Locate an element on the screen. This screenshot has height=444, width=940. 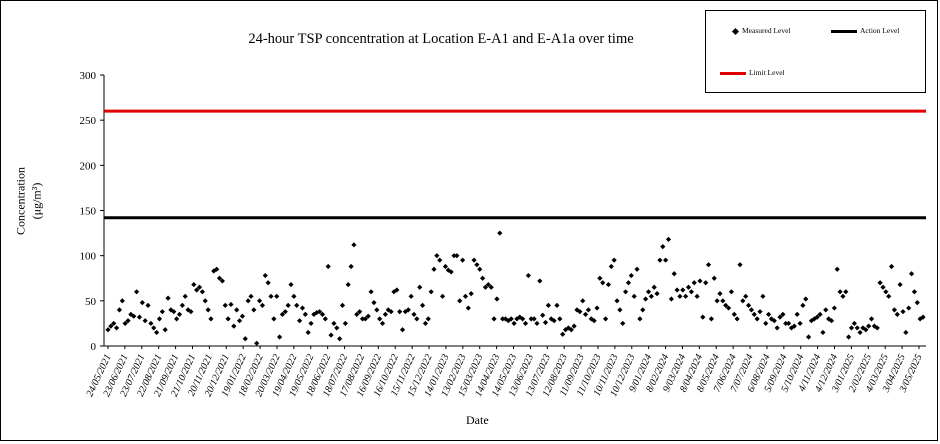
legend-action-line is located at coordinates (844, 31).